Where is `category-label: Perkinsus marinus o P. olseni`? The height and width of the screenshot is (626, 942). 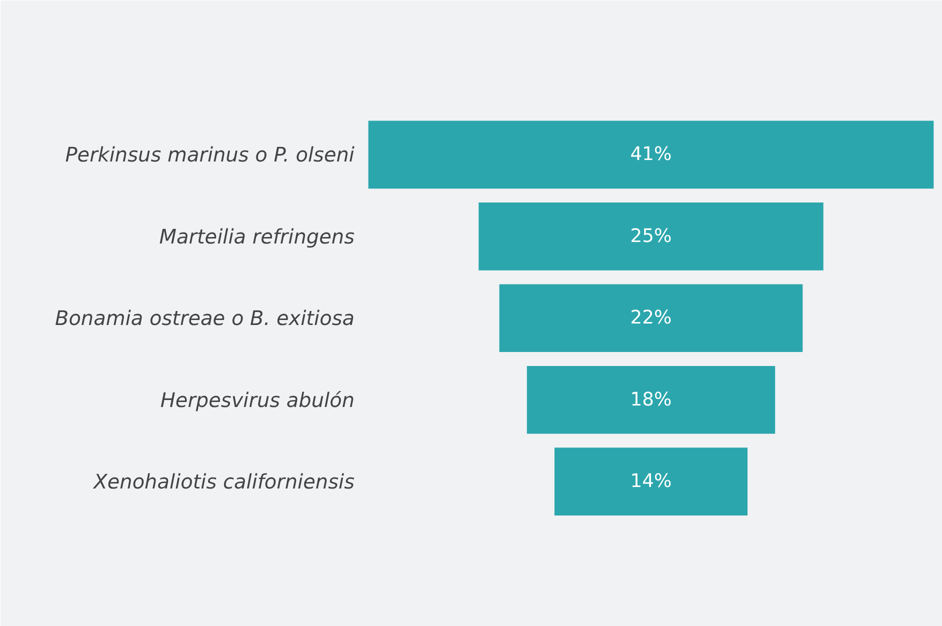 category-label: Perkinsus marinus o P. olseni is located at coordinates (210, 154).